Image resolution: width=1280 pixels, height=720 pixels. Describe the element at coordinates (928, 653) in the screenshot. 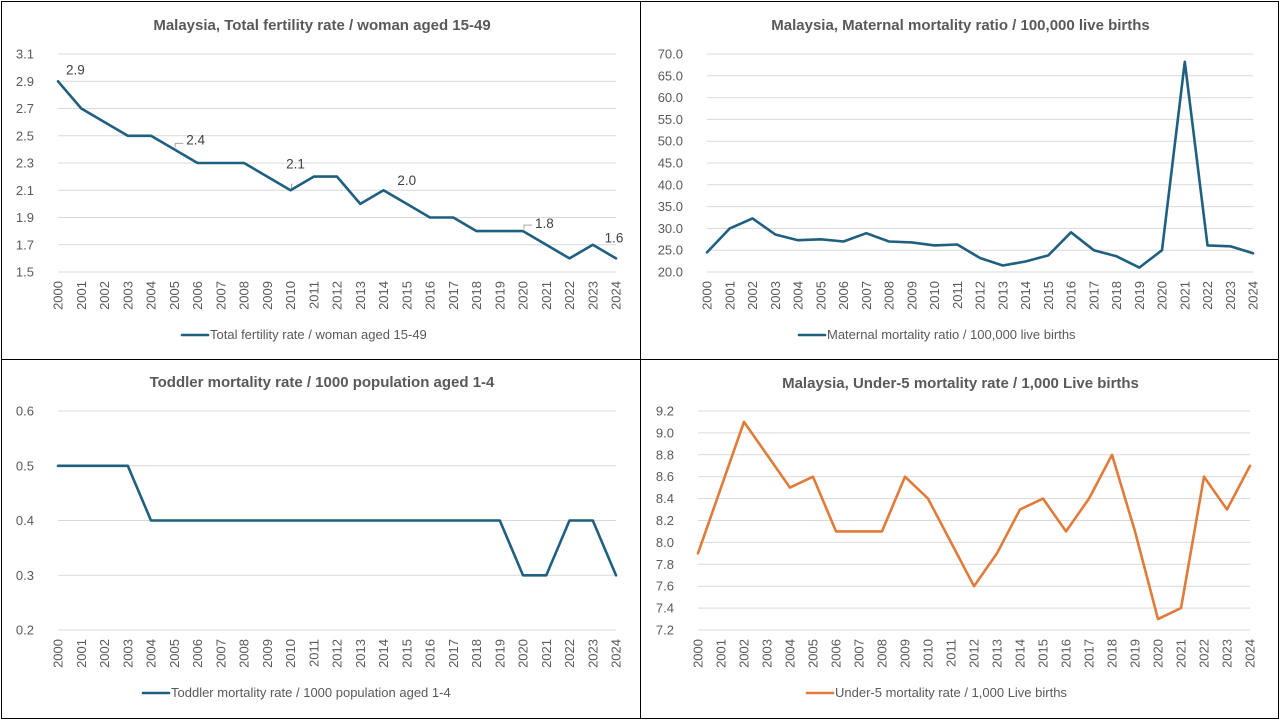

I see `x-tick-label: 2010` at that location.